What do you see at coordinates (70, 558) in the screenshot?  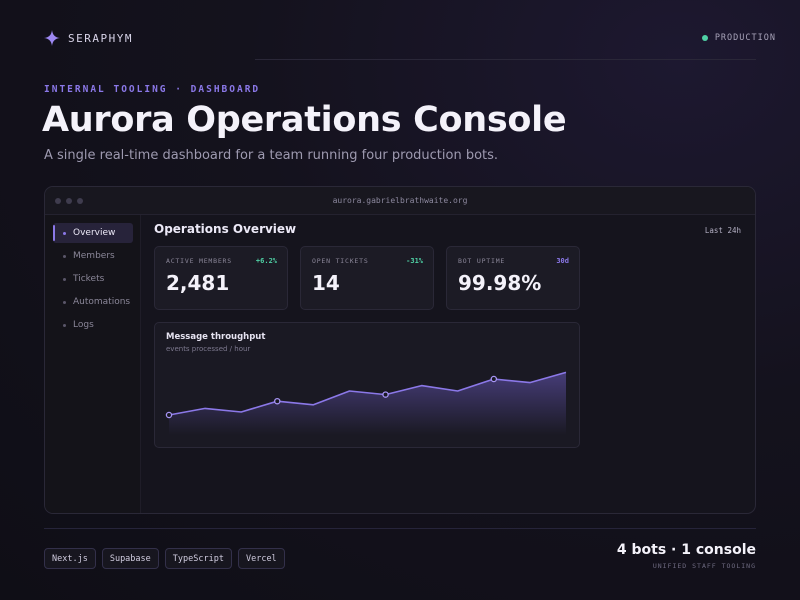 I see `tech-tag: Next.js` at bounding box center [70, 558].